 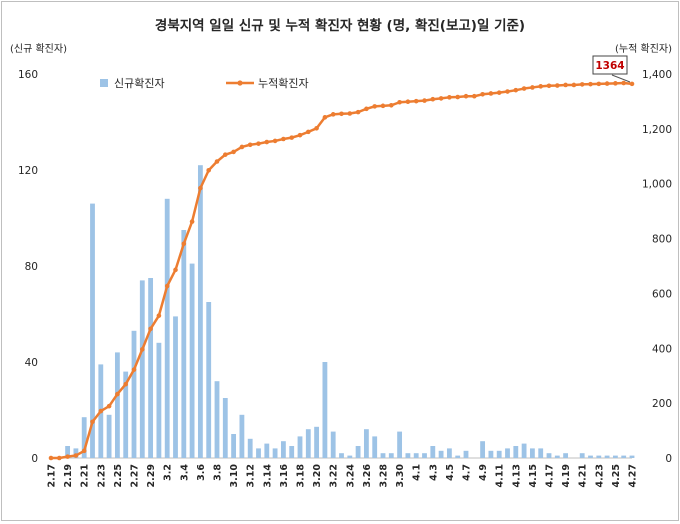 I want to click on right-tick-label: 600, so click(x=662, y=294).